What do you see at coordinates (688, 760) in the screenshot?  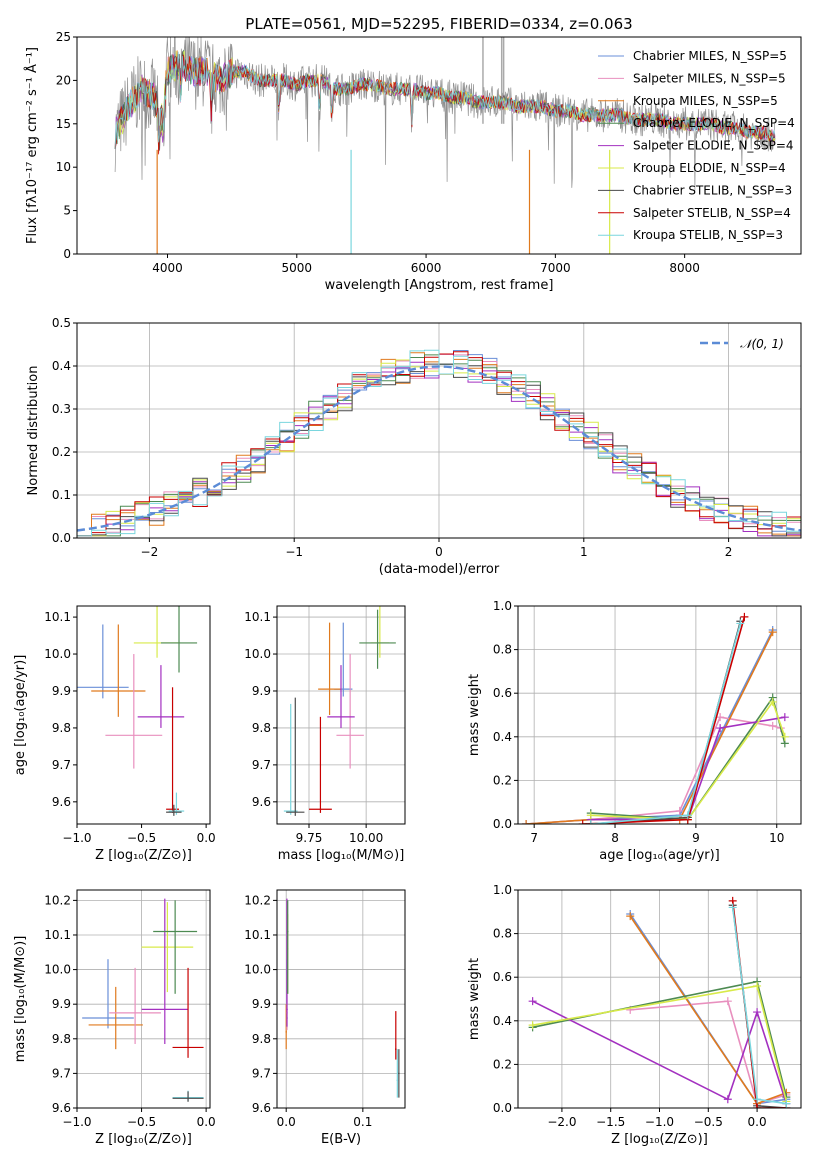 I see `mass-weight-line` at bounding box center [688, 760].